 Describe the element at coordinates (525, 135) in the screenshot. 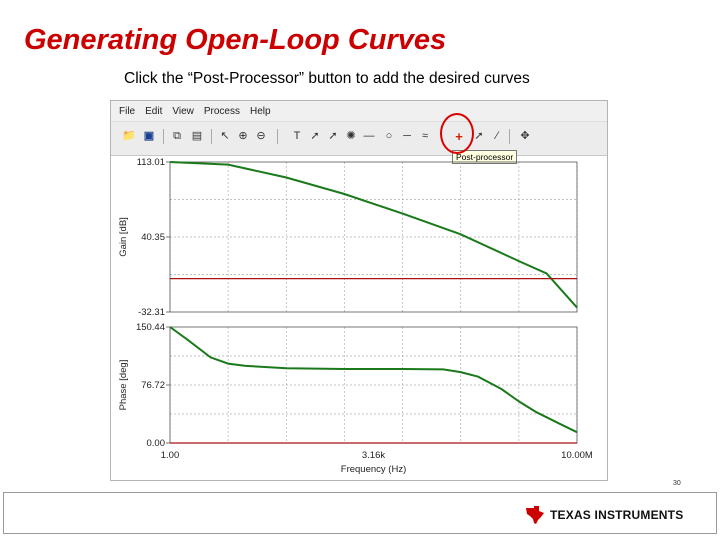

I see `pan-icon: ✥` at that location.